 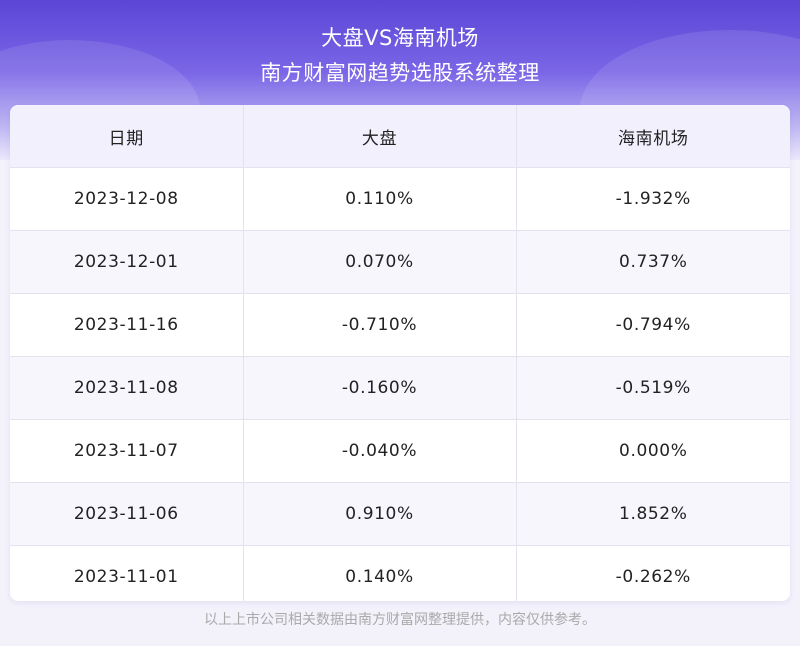 I want to click on cell-date: 2023-11-07, so click(x=127, y=451).